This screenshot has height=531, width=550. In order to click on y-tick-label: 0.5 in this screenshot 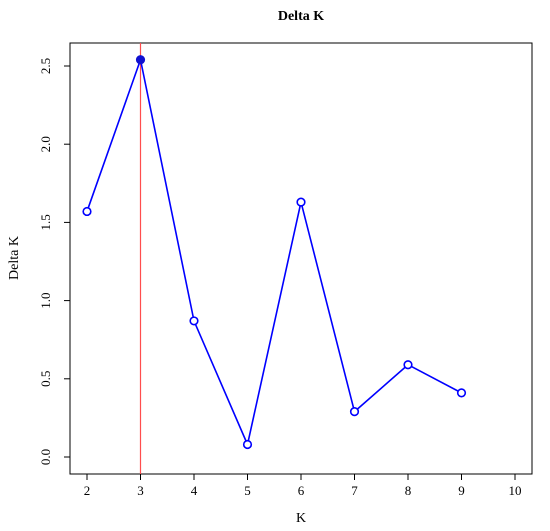, I will do `click(45, 379)`.